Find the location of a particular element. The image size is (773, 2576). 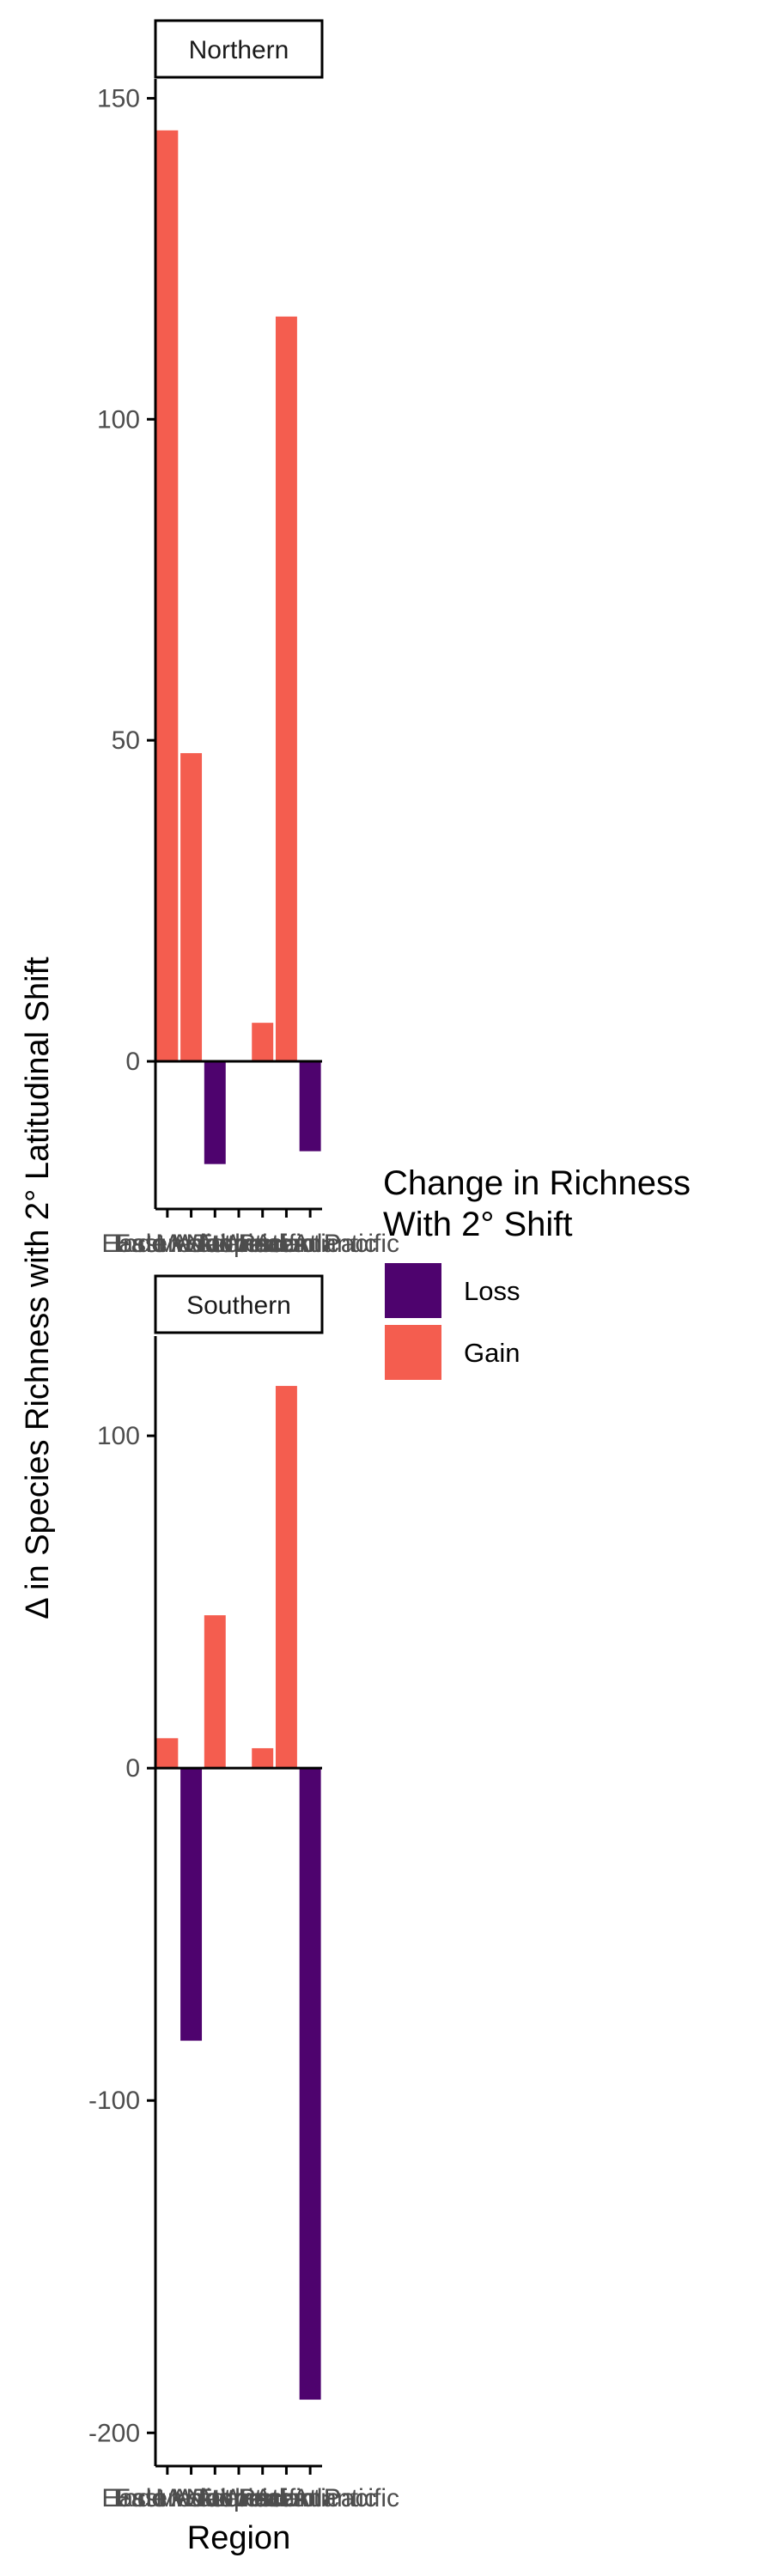

y-tick-label-northern-150: 150 is located at coordinates (119, 98).